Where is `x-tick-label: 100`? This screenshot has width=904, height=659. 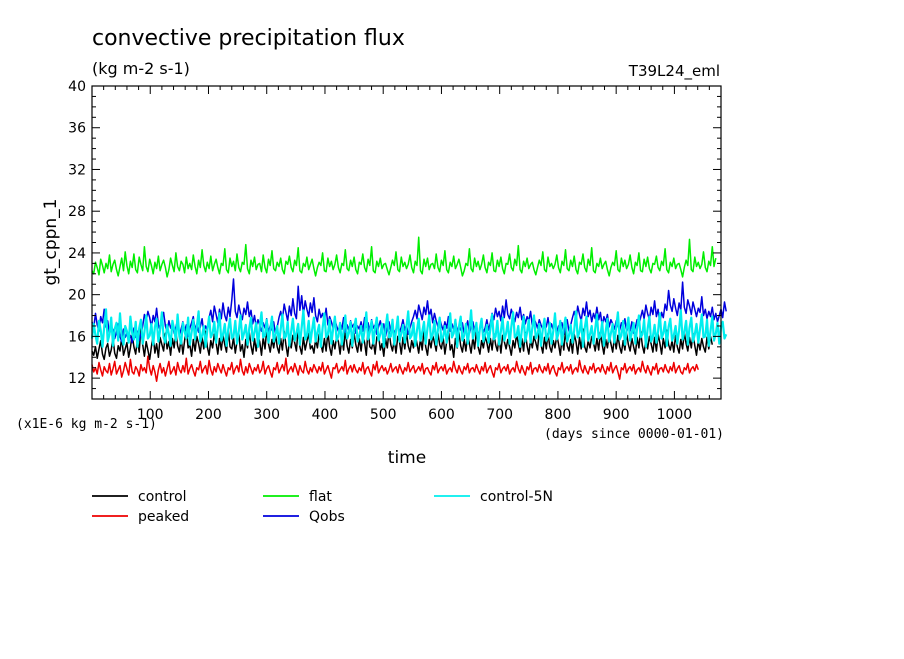
x-tick-label: 100 is located at coordinates (150, 415).